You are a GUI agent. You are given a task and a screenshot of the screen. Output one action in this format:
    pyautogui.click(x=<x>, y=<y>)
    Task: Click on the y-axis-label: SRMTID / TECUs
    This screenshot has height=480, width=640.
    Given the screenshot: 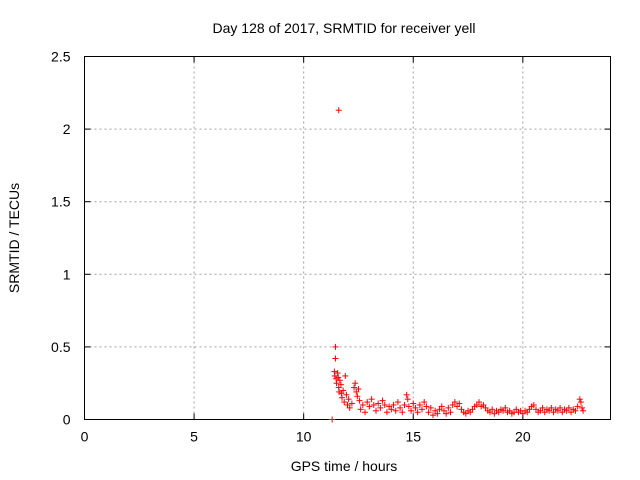 What is the action you would take?
    pyautogui.click(x=14, y=238)
    